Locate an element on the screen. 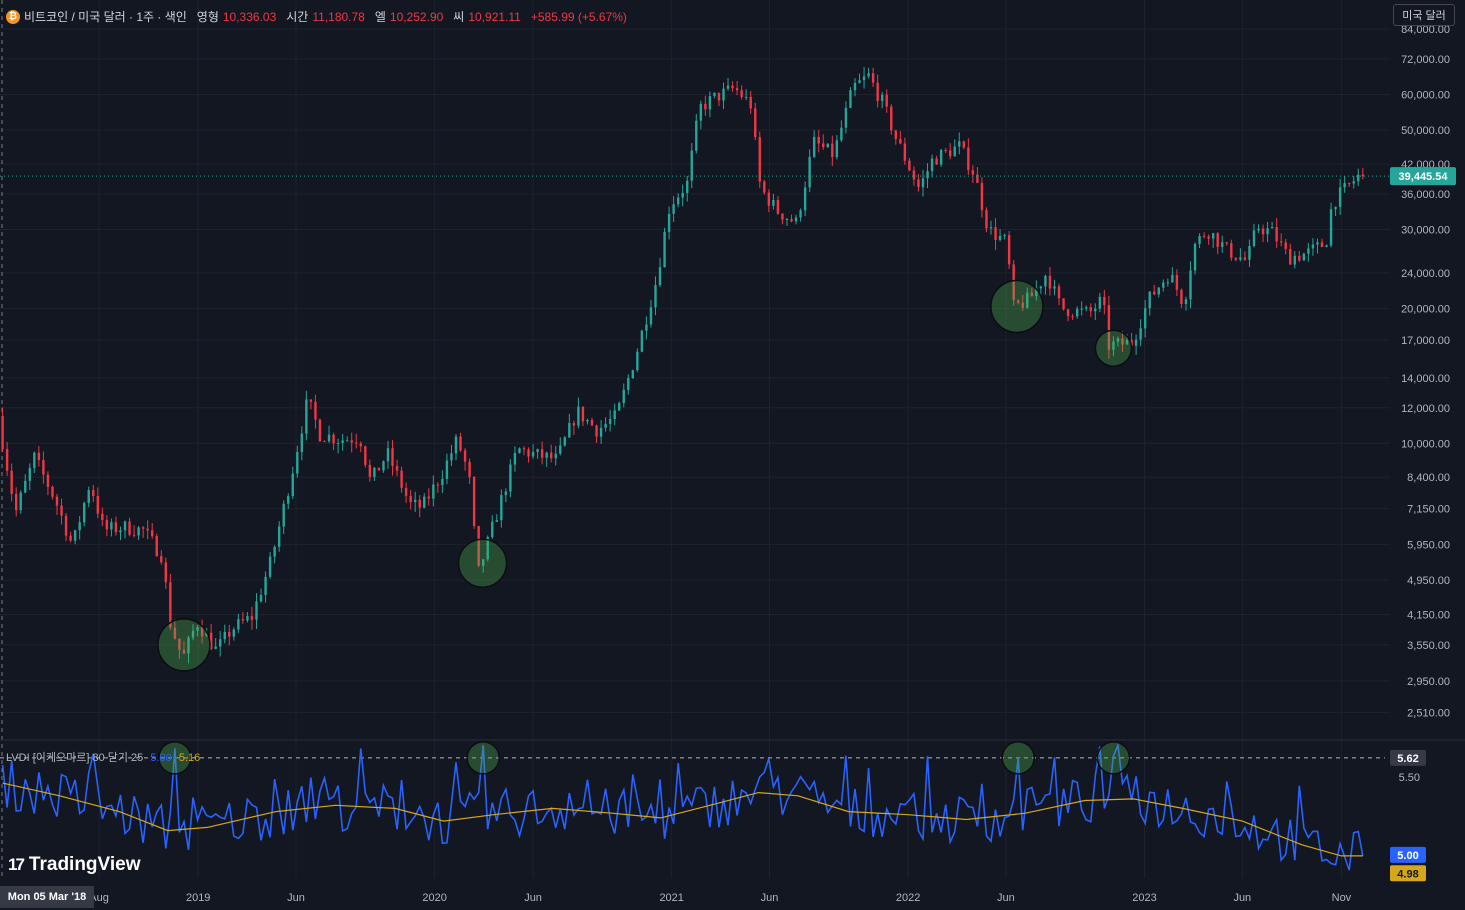 The height and width of the screenshot is (910, 1465). price-tick-label: 3,550.00 is located at coordinates (1428, 646).